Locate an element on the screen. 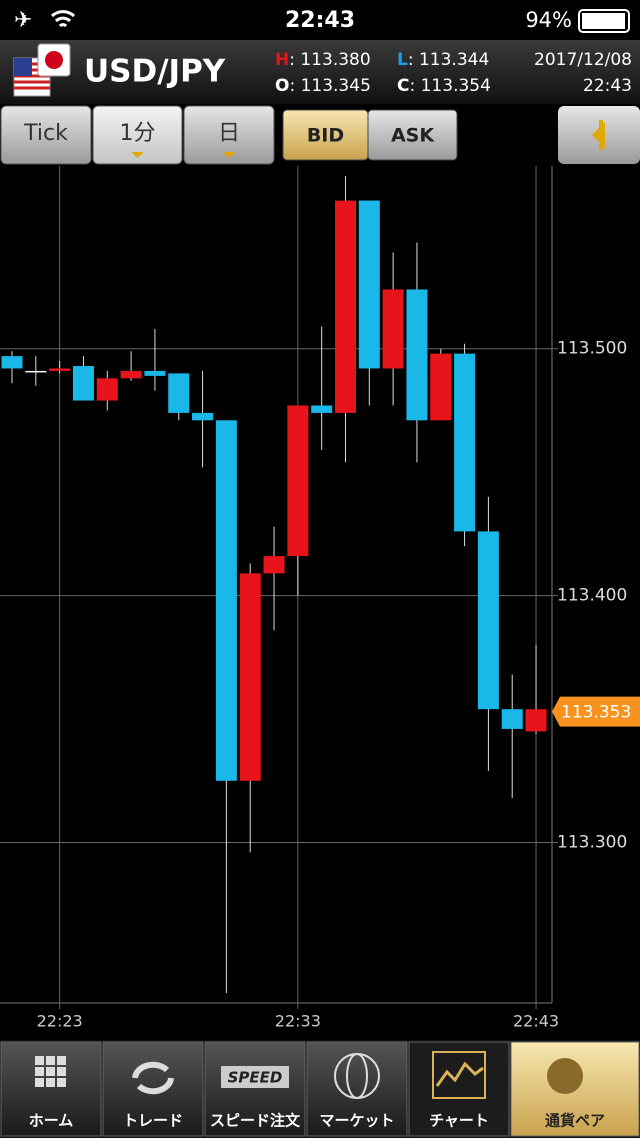 The width and height of the screenshot is (640, 1138). tab-label: マーケット is located at coordinates (356, 1121).